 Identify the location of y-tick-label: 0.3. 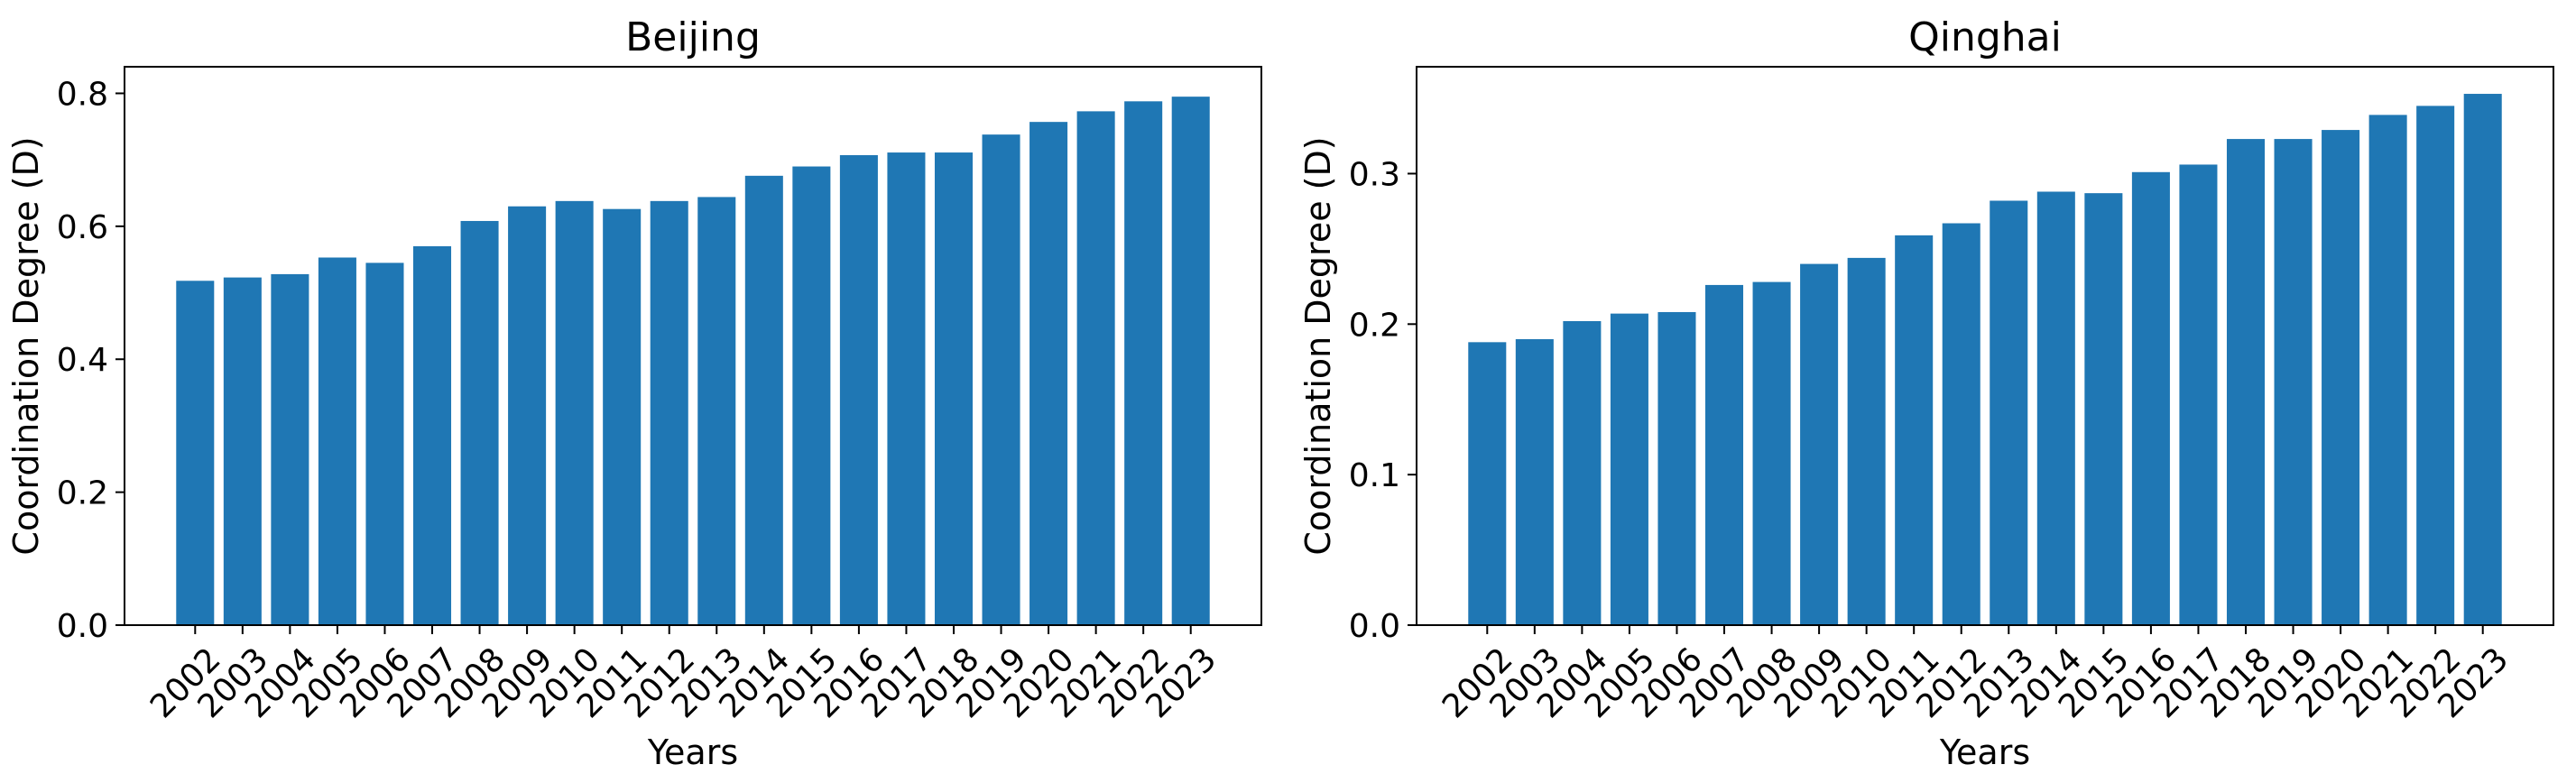
(1374, 174).